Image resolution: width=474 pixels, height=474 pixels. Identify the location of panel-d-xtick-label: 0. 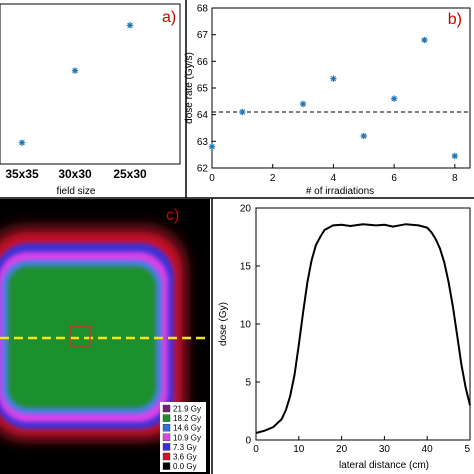
(256, 449).